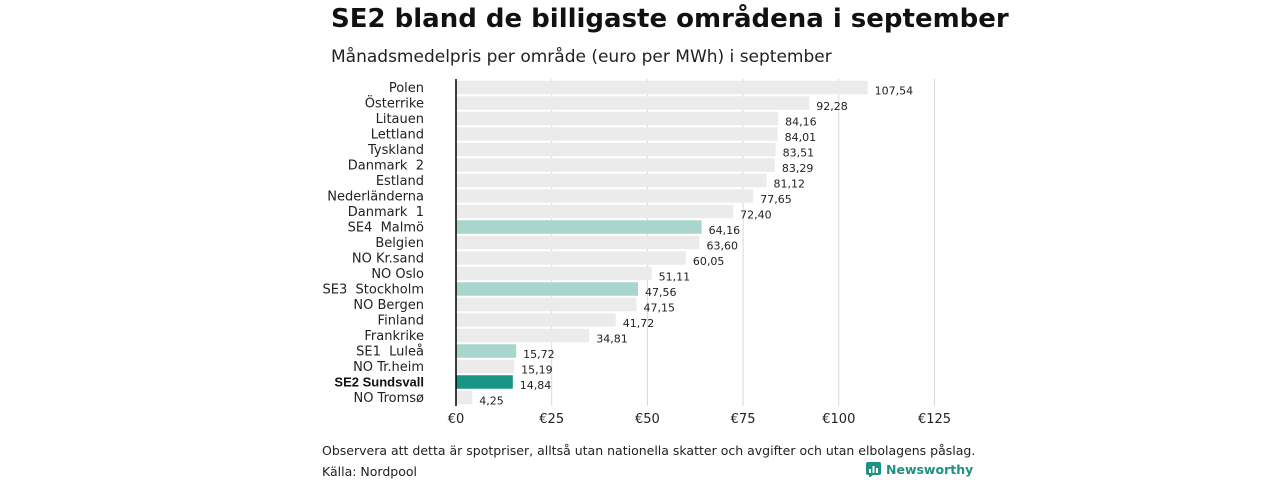 The height and width of the screenshot is (480, 1280). Describe the element at coordinates (709, 261) in the screenshot. I see `data-label: 60,05` at that location.